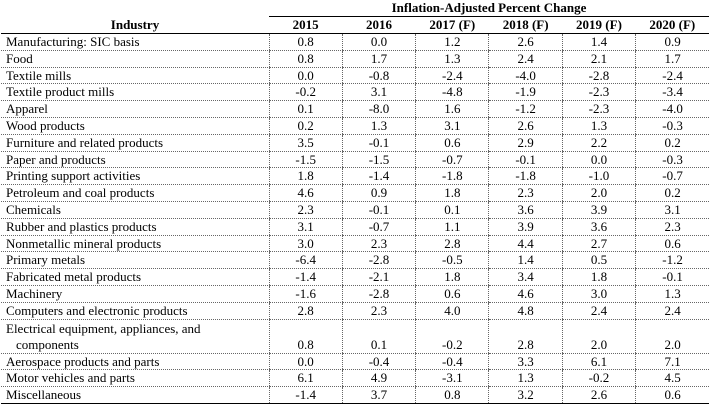  Describe the element at coordinates (34, 293) in the screenshot. I see `industry-label: Machinery` at that location.